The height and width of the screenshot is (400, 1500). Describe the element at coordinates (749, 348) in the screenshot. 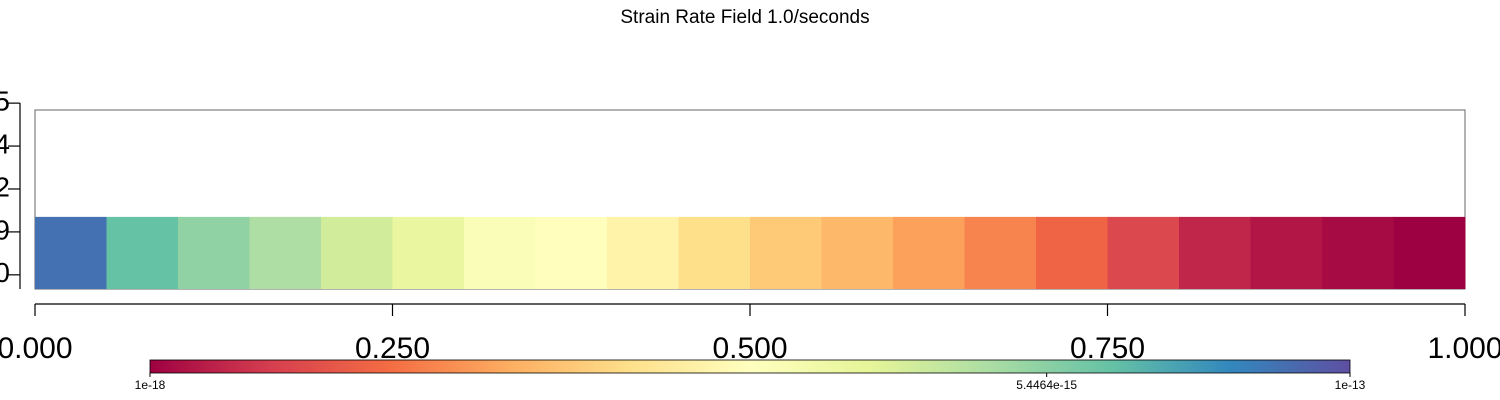

I see `x-tick-label: 0.500` at that location.